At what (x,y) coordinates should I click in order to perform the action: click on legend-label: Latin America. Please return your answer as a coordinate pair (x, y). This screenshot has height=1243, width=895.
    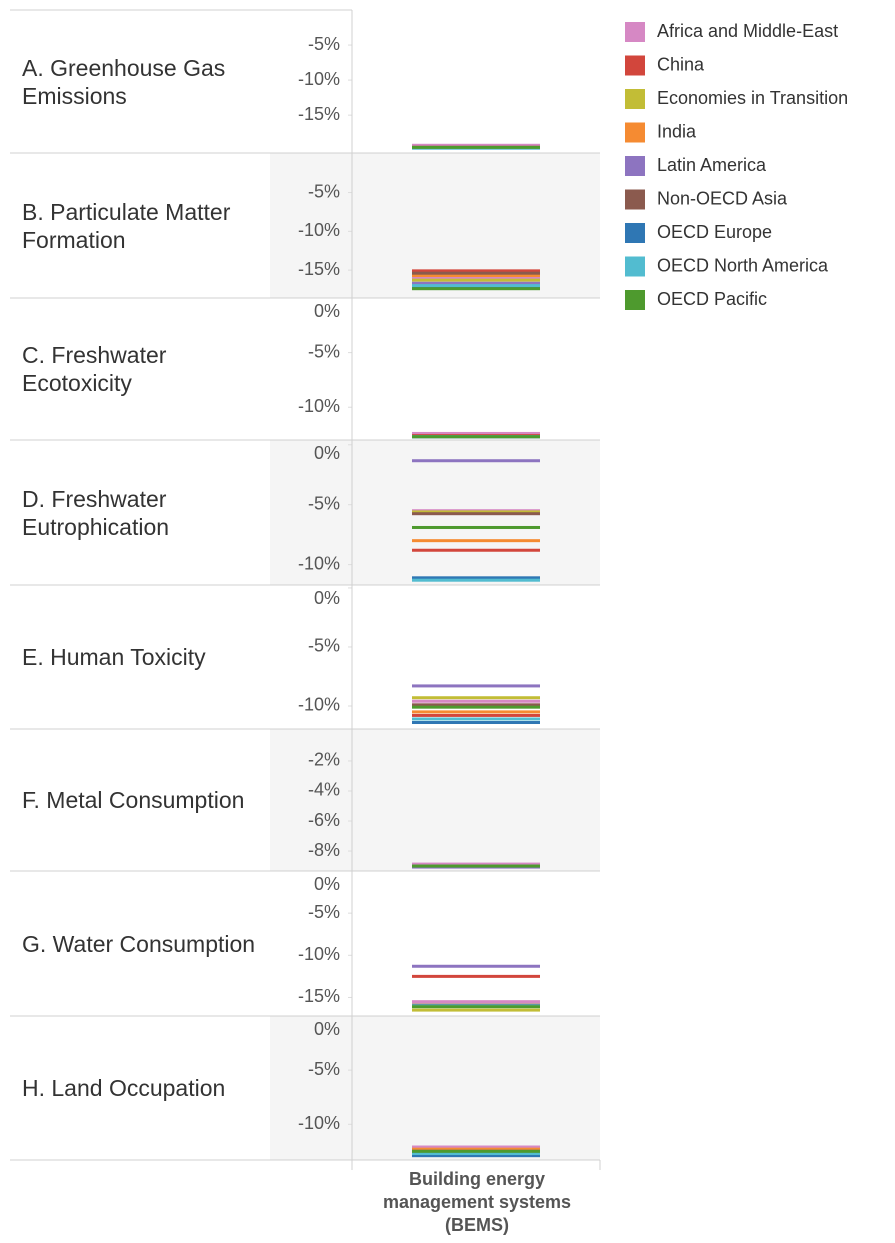
    Looking at the image, I should click on (712, 165).